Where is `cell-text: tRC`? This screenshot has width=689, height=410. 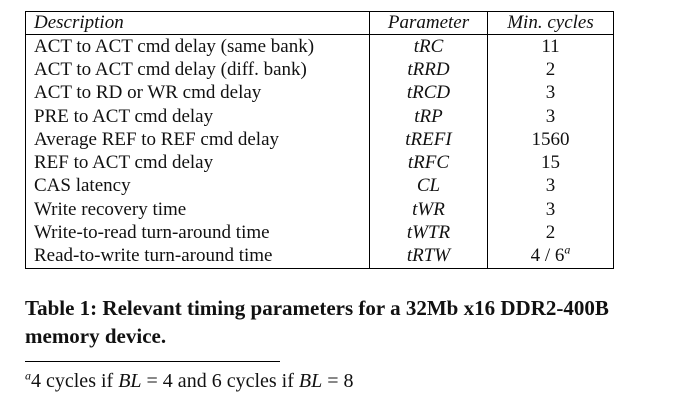
cell-text: tRC is located at coordinates (428, 46).